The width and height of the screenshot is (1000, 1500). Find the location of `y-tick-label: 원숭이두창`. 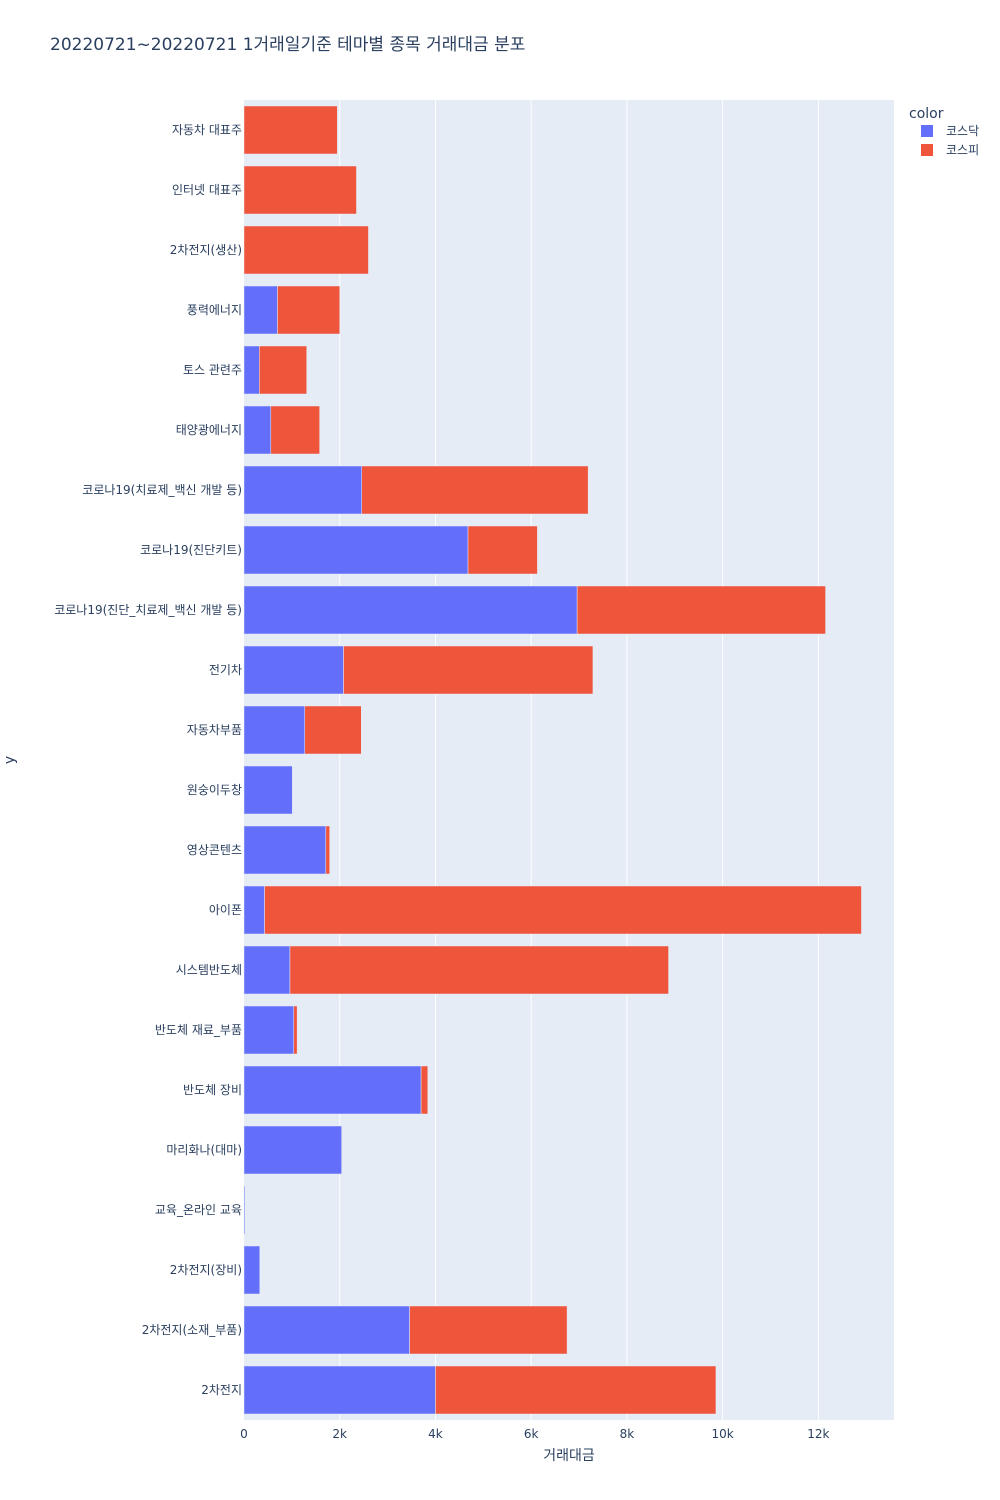

y-tick-label: 원숭이두창 is located at coordinates (214, 790).